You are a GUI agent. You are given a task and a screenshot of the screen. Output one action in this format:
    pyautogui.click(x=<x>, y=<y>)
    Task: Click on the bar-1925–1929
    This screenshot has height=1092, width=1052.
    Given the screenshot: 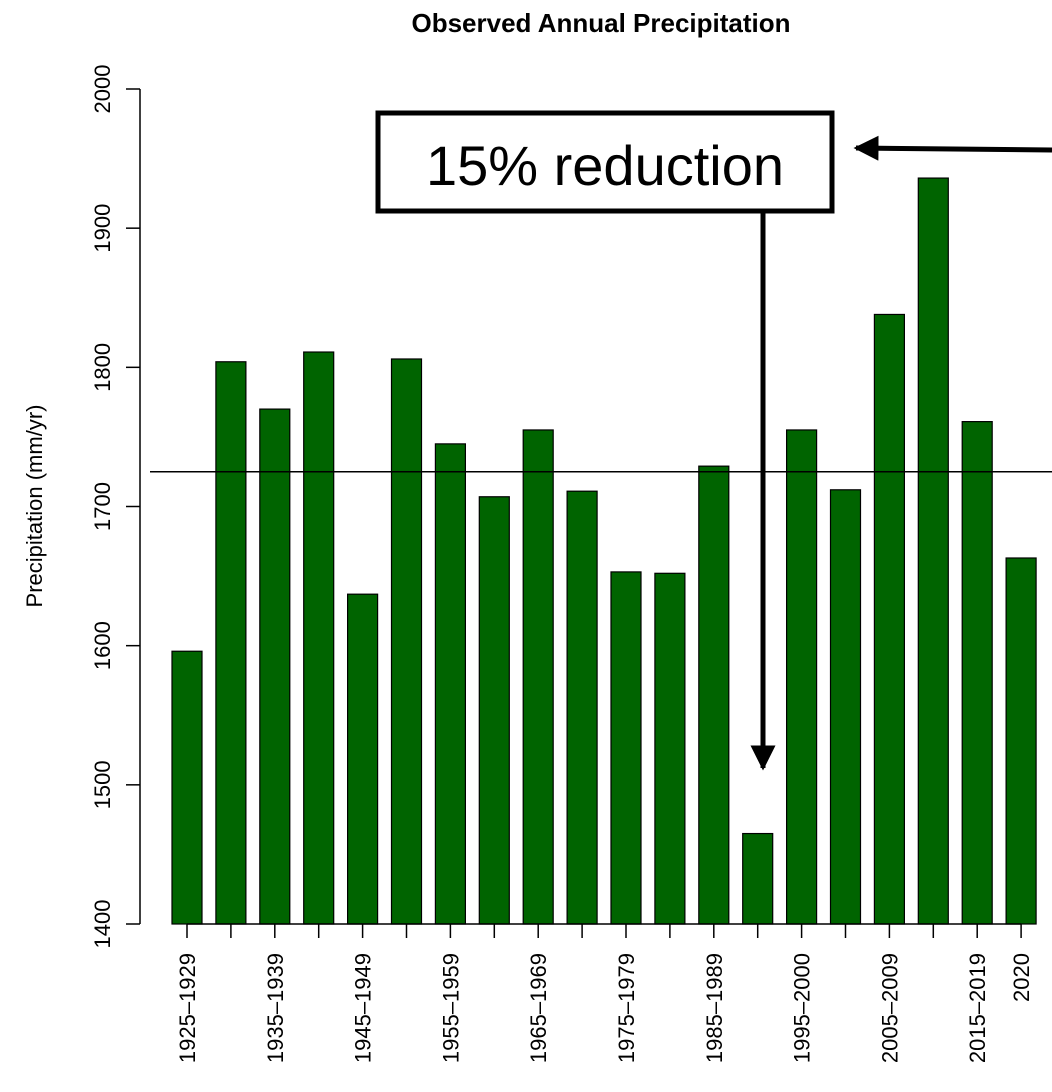 What is the action you would take?
    pyautogui.click(x=187, y=787)
    